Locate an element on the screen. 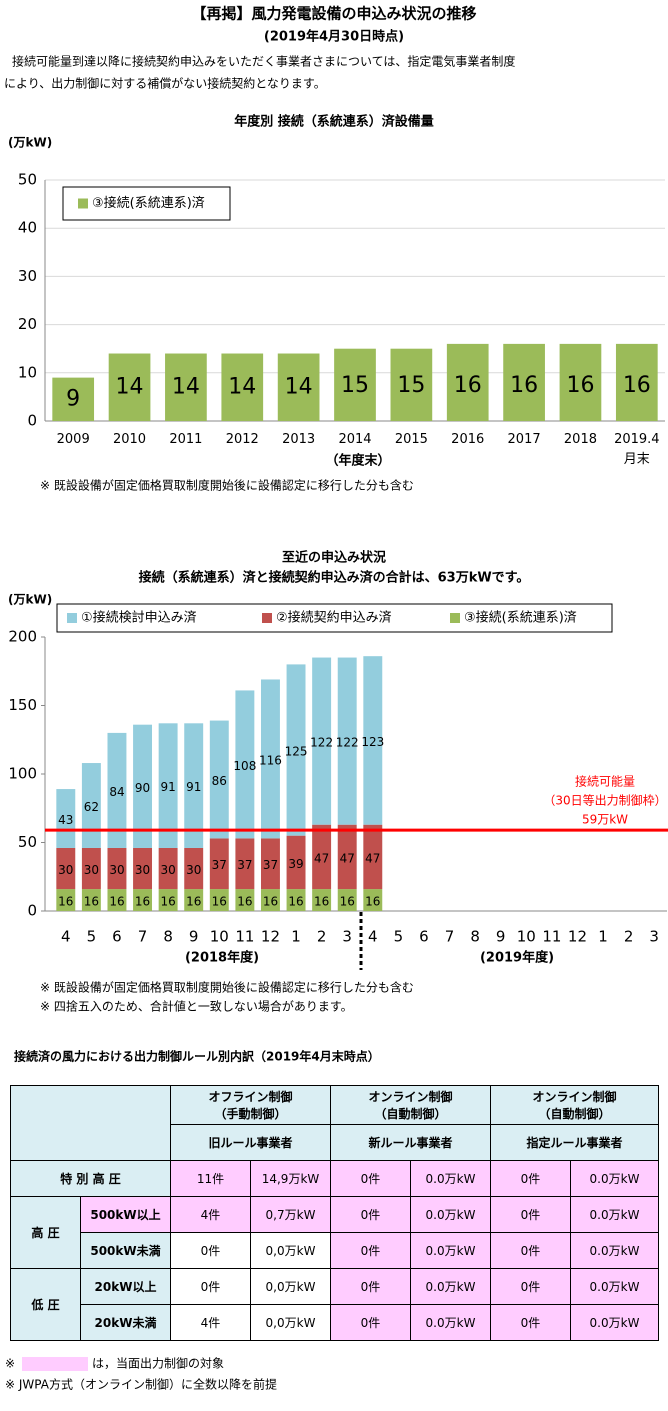 The width and height of the screenshot is (668, 1411). y-tick-label: 20 is located at coordinates (27, 324).